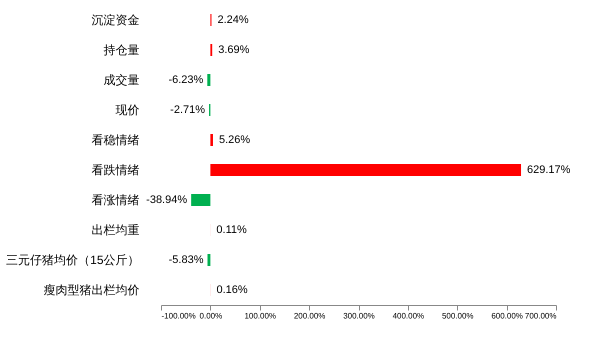 This screenshot has height=352, width=592. What do you see at coordinates (186, 260) in the screenshot?
I see `data-label: -5.83%` at bounding box center [186, 260].